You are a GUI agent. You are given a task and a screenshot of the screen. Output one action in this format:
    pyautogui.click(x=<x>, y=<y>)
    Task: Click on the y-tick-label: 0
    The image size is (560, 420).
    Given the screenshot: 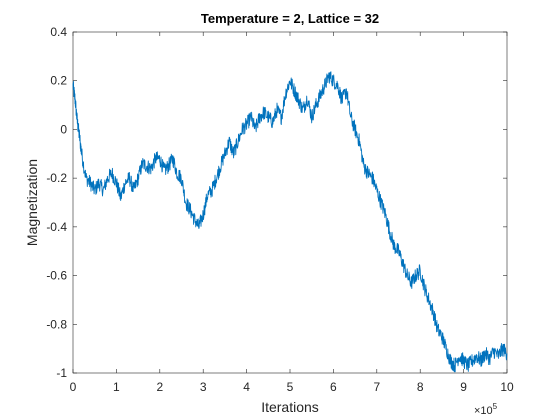 What is the action you would take?
    pyautogui.click(x=63, y=129)
    